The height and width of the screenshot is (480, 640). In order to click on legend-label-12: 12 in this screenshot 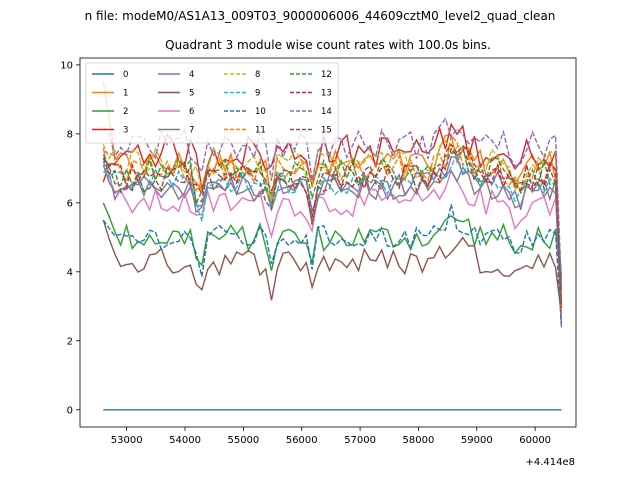, I will do `click(326, 75)`.